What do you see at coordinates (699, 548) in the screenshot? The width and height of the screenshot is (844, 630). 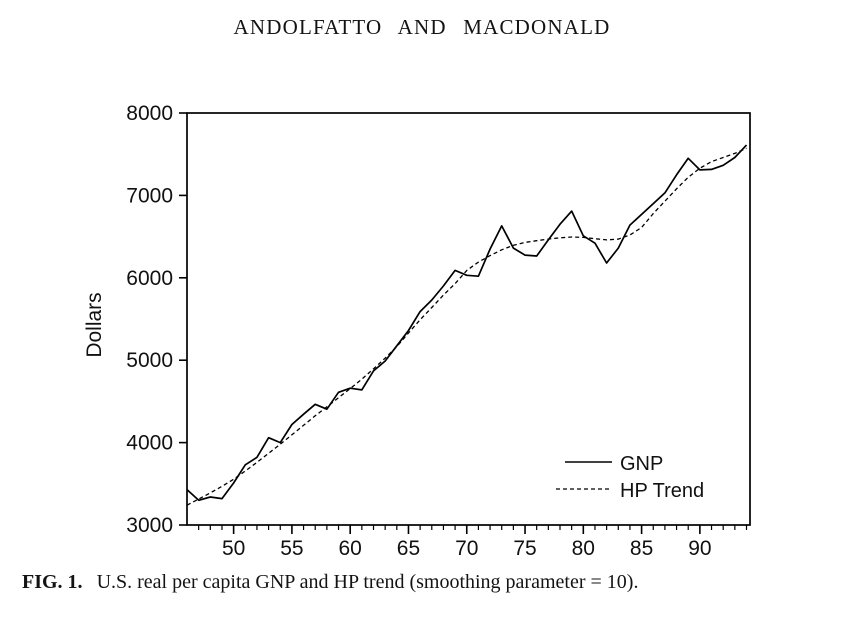 I see `x-tick-label: 90` at bounding box center [699, 548].